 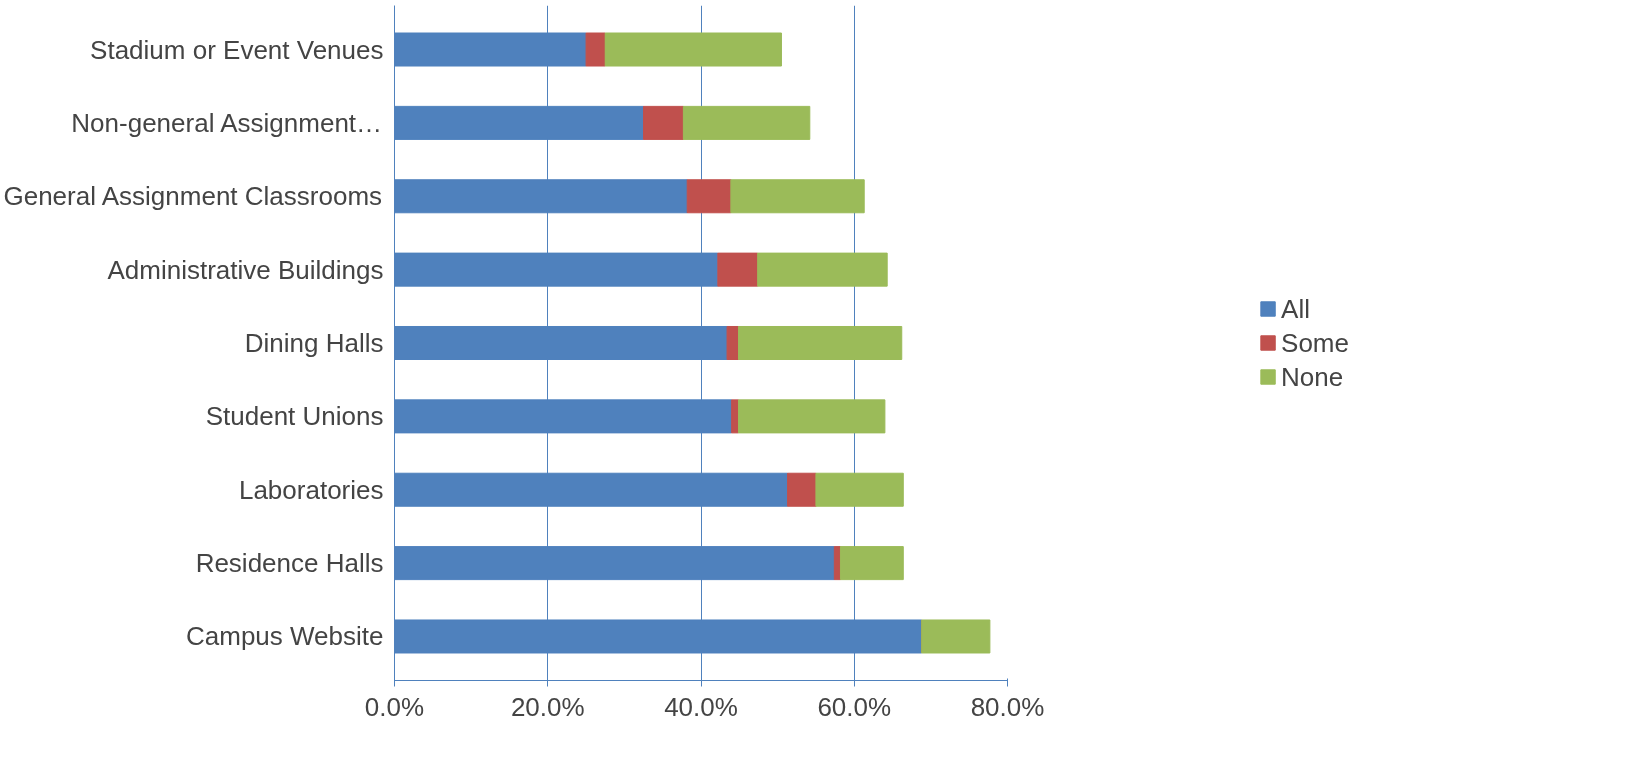 What do you see at coordinates (294, 416) in the screenshot?
I see `y-tick-label: Student Unions` at bounding box center [294, 416].